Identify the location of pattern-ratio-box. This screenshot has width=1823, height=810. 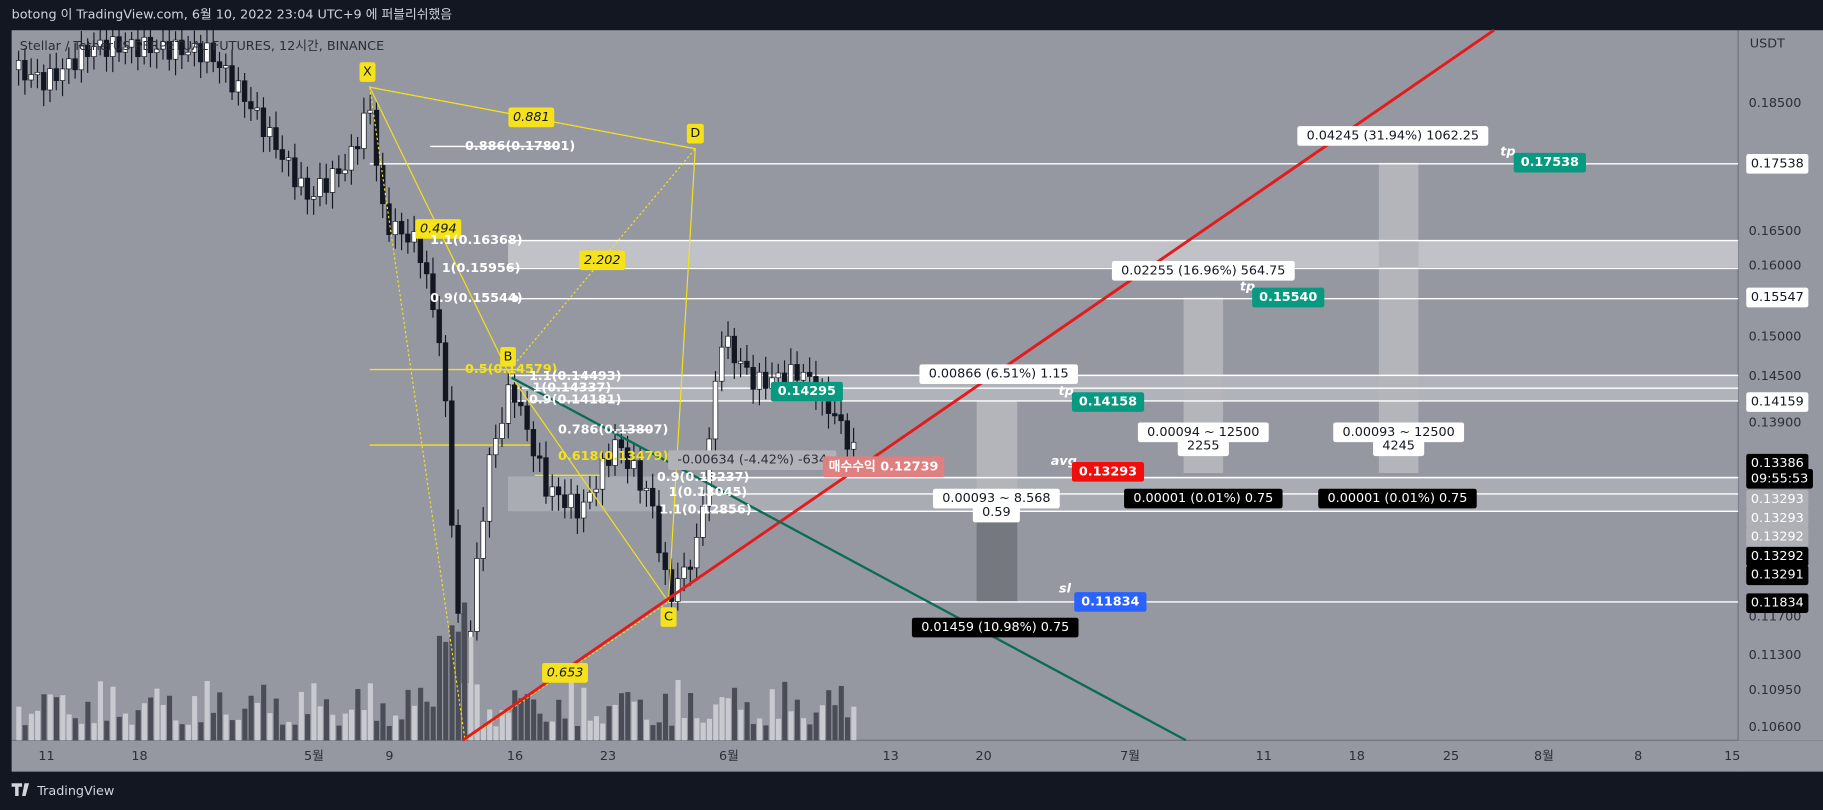
(565, 673).